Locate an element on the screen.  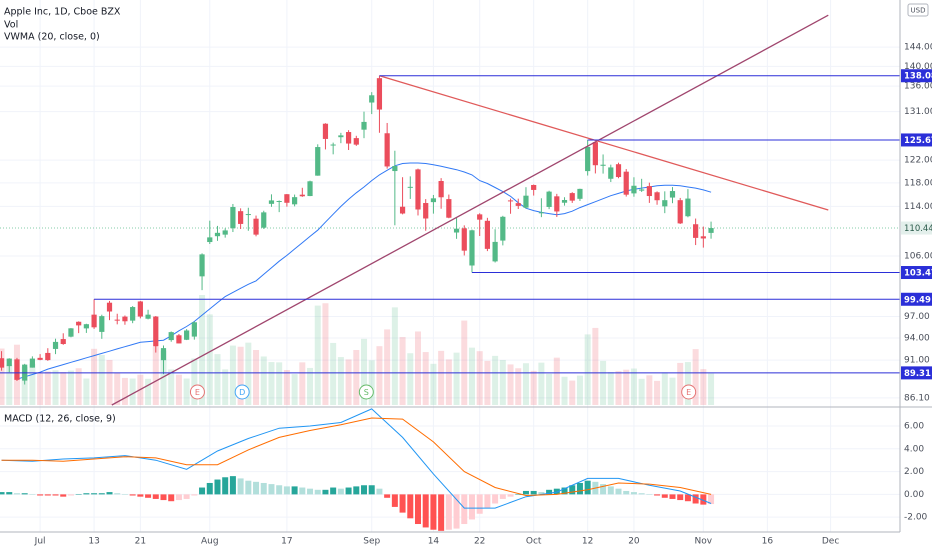
y-tick-label: 97.00 is located at coordinates (917, 317).